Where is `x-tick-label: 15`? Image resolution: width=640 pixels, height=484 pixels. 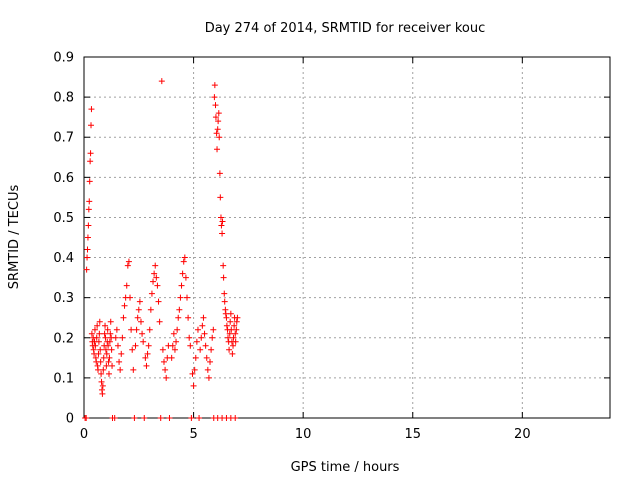
x-tick-label: 15 is located at coordinates (412, 434).